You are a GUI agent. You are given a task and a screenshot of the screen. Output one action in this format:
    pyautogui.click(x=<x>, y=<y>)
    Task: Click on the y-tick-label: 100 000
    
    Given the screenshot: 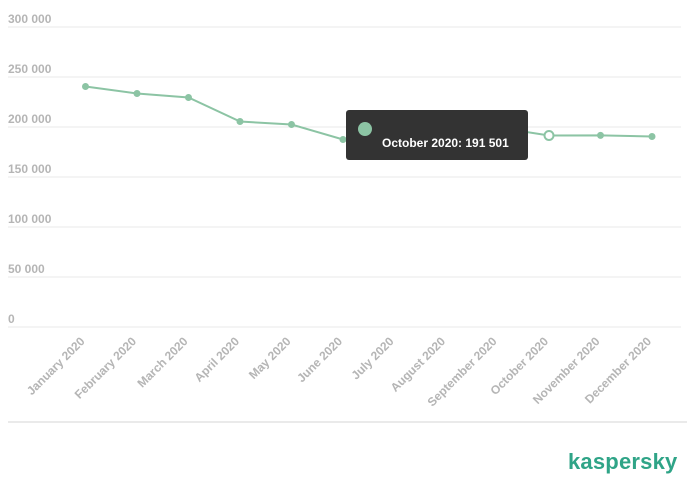 What is the action you would take?
    pyautogui.click(x=30, y=219)
    